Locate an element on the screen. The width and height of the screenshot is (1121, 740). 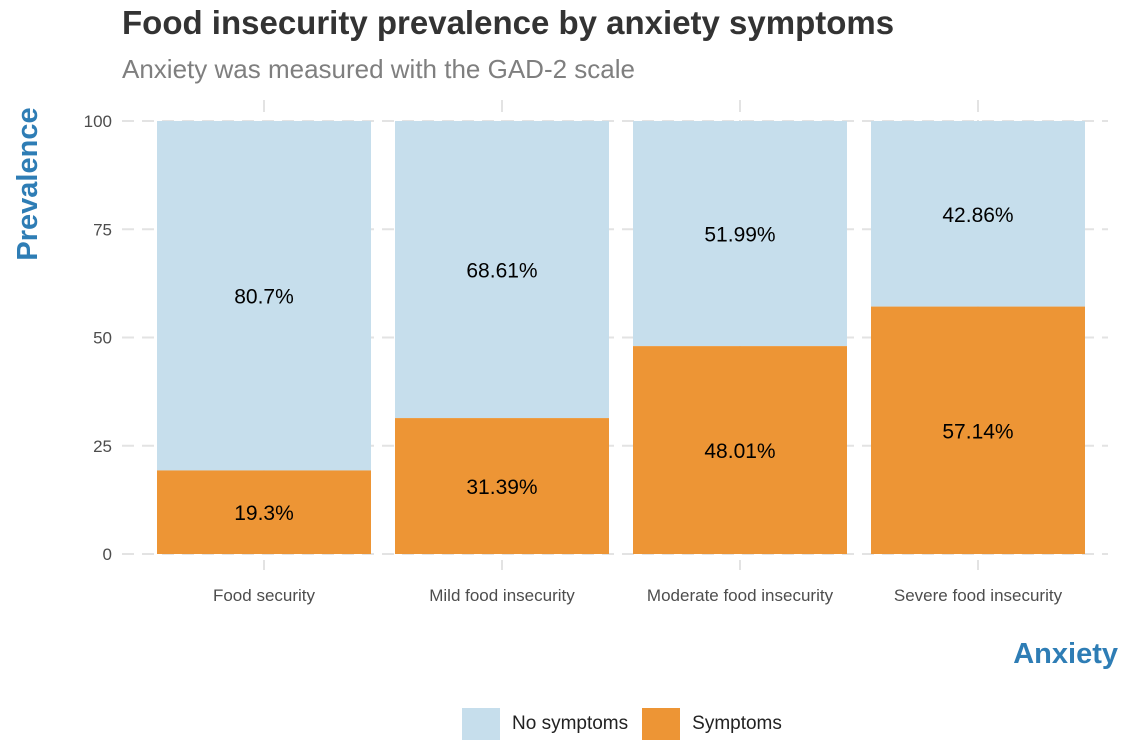
legend-item-symptoms: Symptoms is located at coordinates (712, 724).